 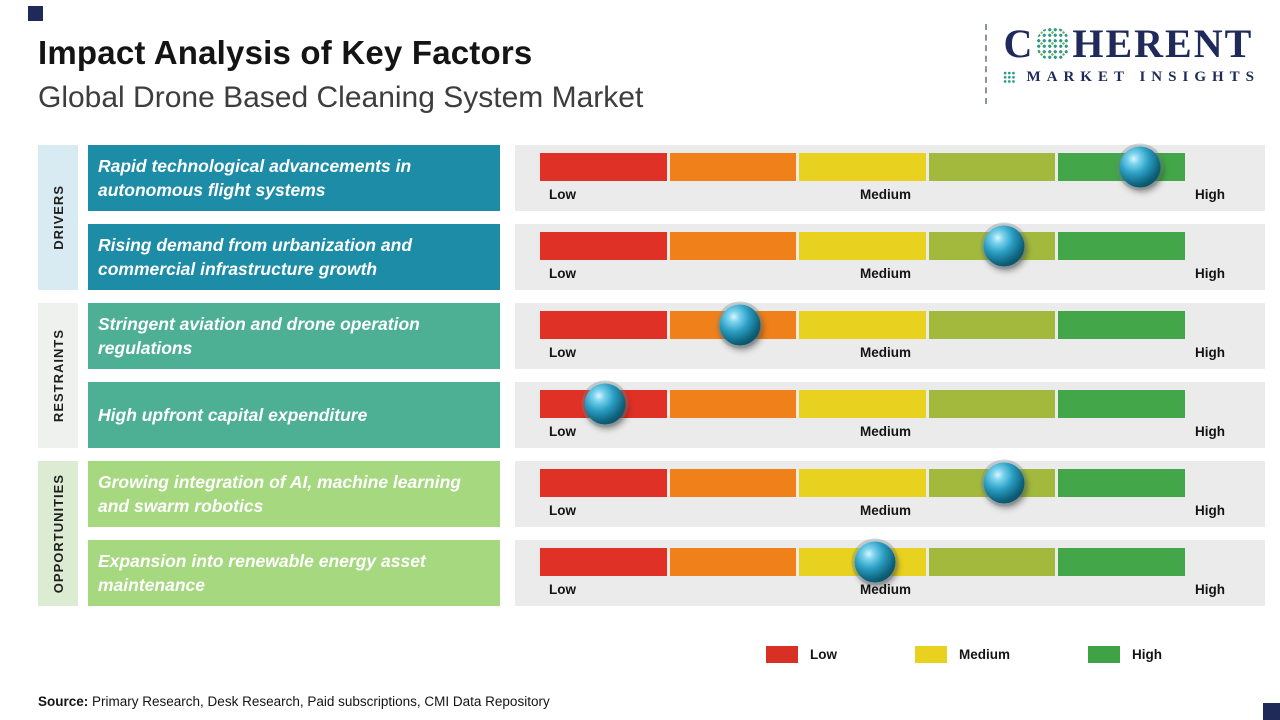 I want to click on category-strip-opportunities: OPPORTUNITIES, so click(x=58, y=533).